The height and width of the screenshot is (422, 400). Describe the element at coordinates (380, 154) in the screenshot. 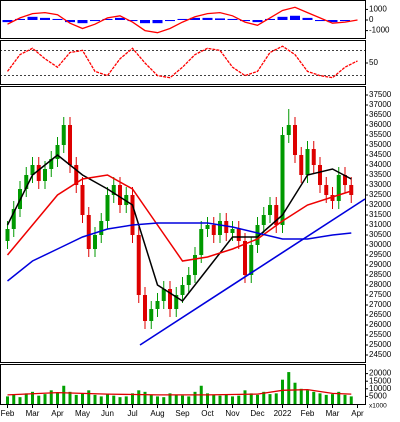

I see `y-tick-label: 34500` at that location.